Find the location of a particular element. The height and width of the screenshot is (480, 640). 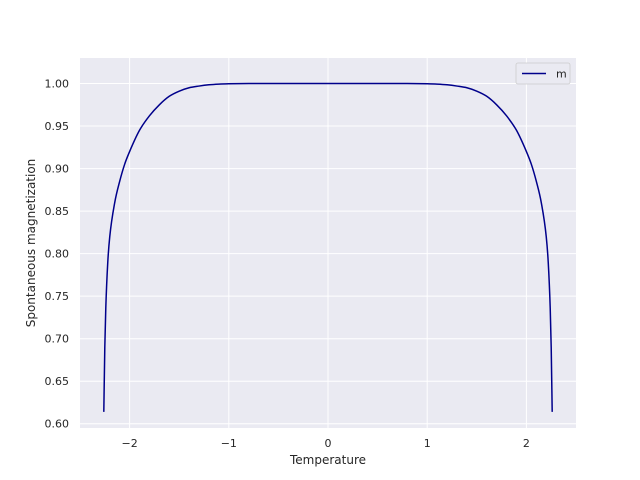

x-axis-label: Temperature is located at coordinates (327, 460).